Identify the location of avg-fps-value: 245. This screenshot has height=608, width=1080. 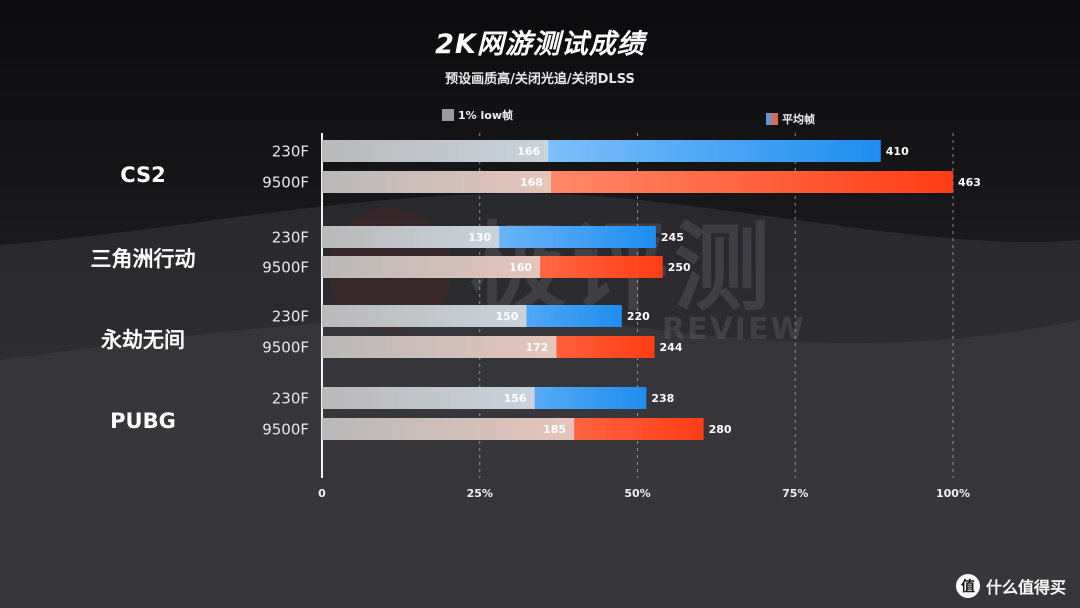
(672, 237).